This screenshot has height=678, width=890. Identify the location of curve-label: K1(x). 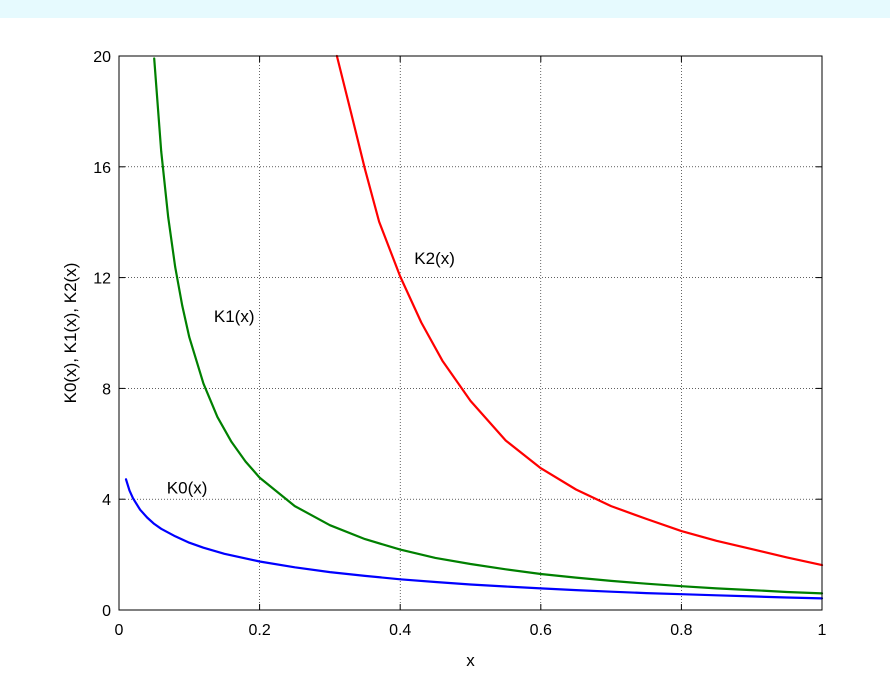
(234, 316).